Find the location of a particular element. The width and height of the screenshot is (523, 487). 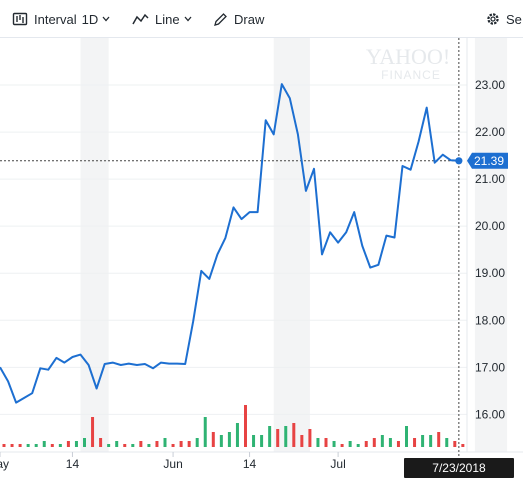

chart-type-label: Line is located at coordinates (167, 19).